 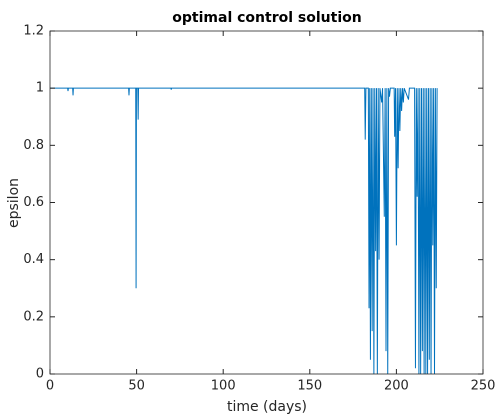 I want to click on x-tick-label: 0, so click(x=50, y=386).